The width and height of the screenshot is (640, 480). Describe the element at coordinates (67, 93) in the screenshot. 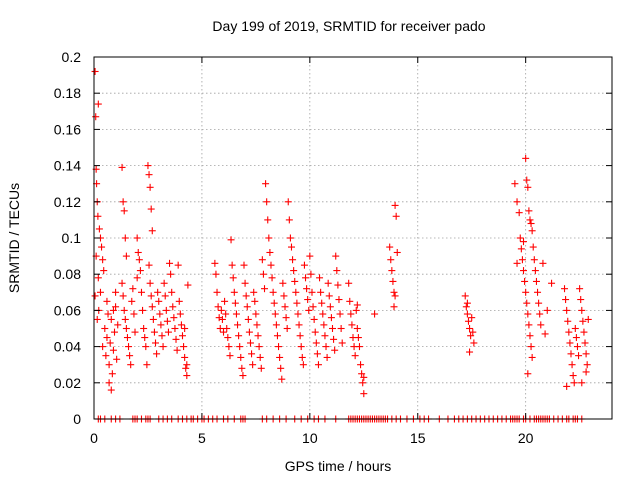

I see `y-tick-label: 0.18` at that location.